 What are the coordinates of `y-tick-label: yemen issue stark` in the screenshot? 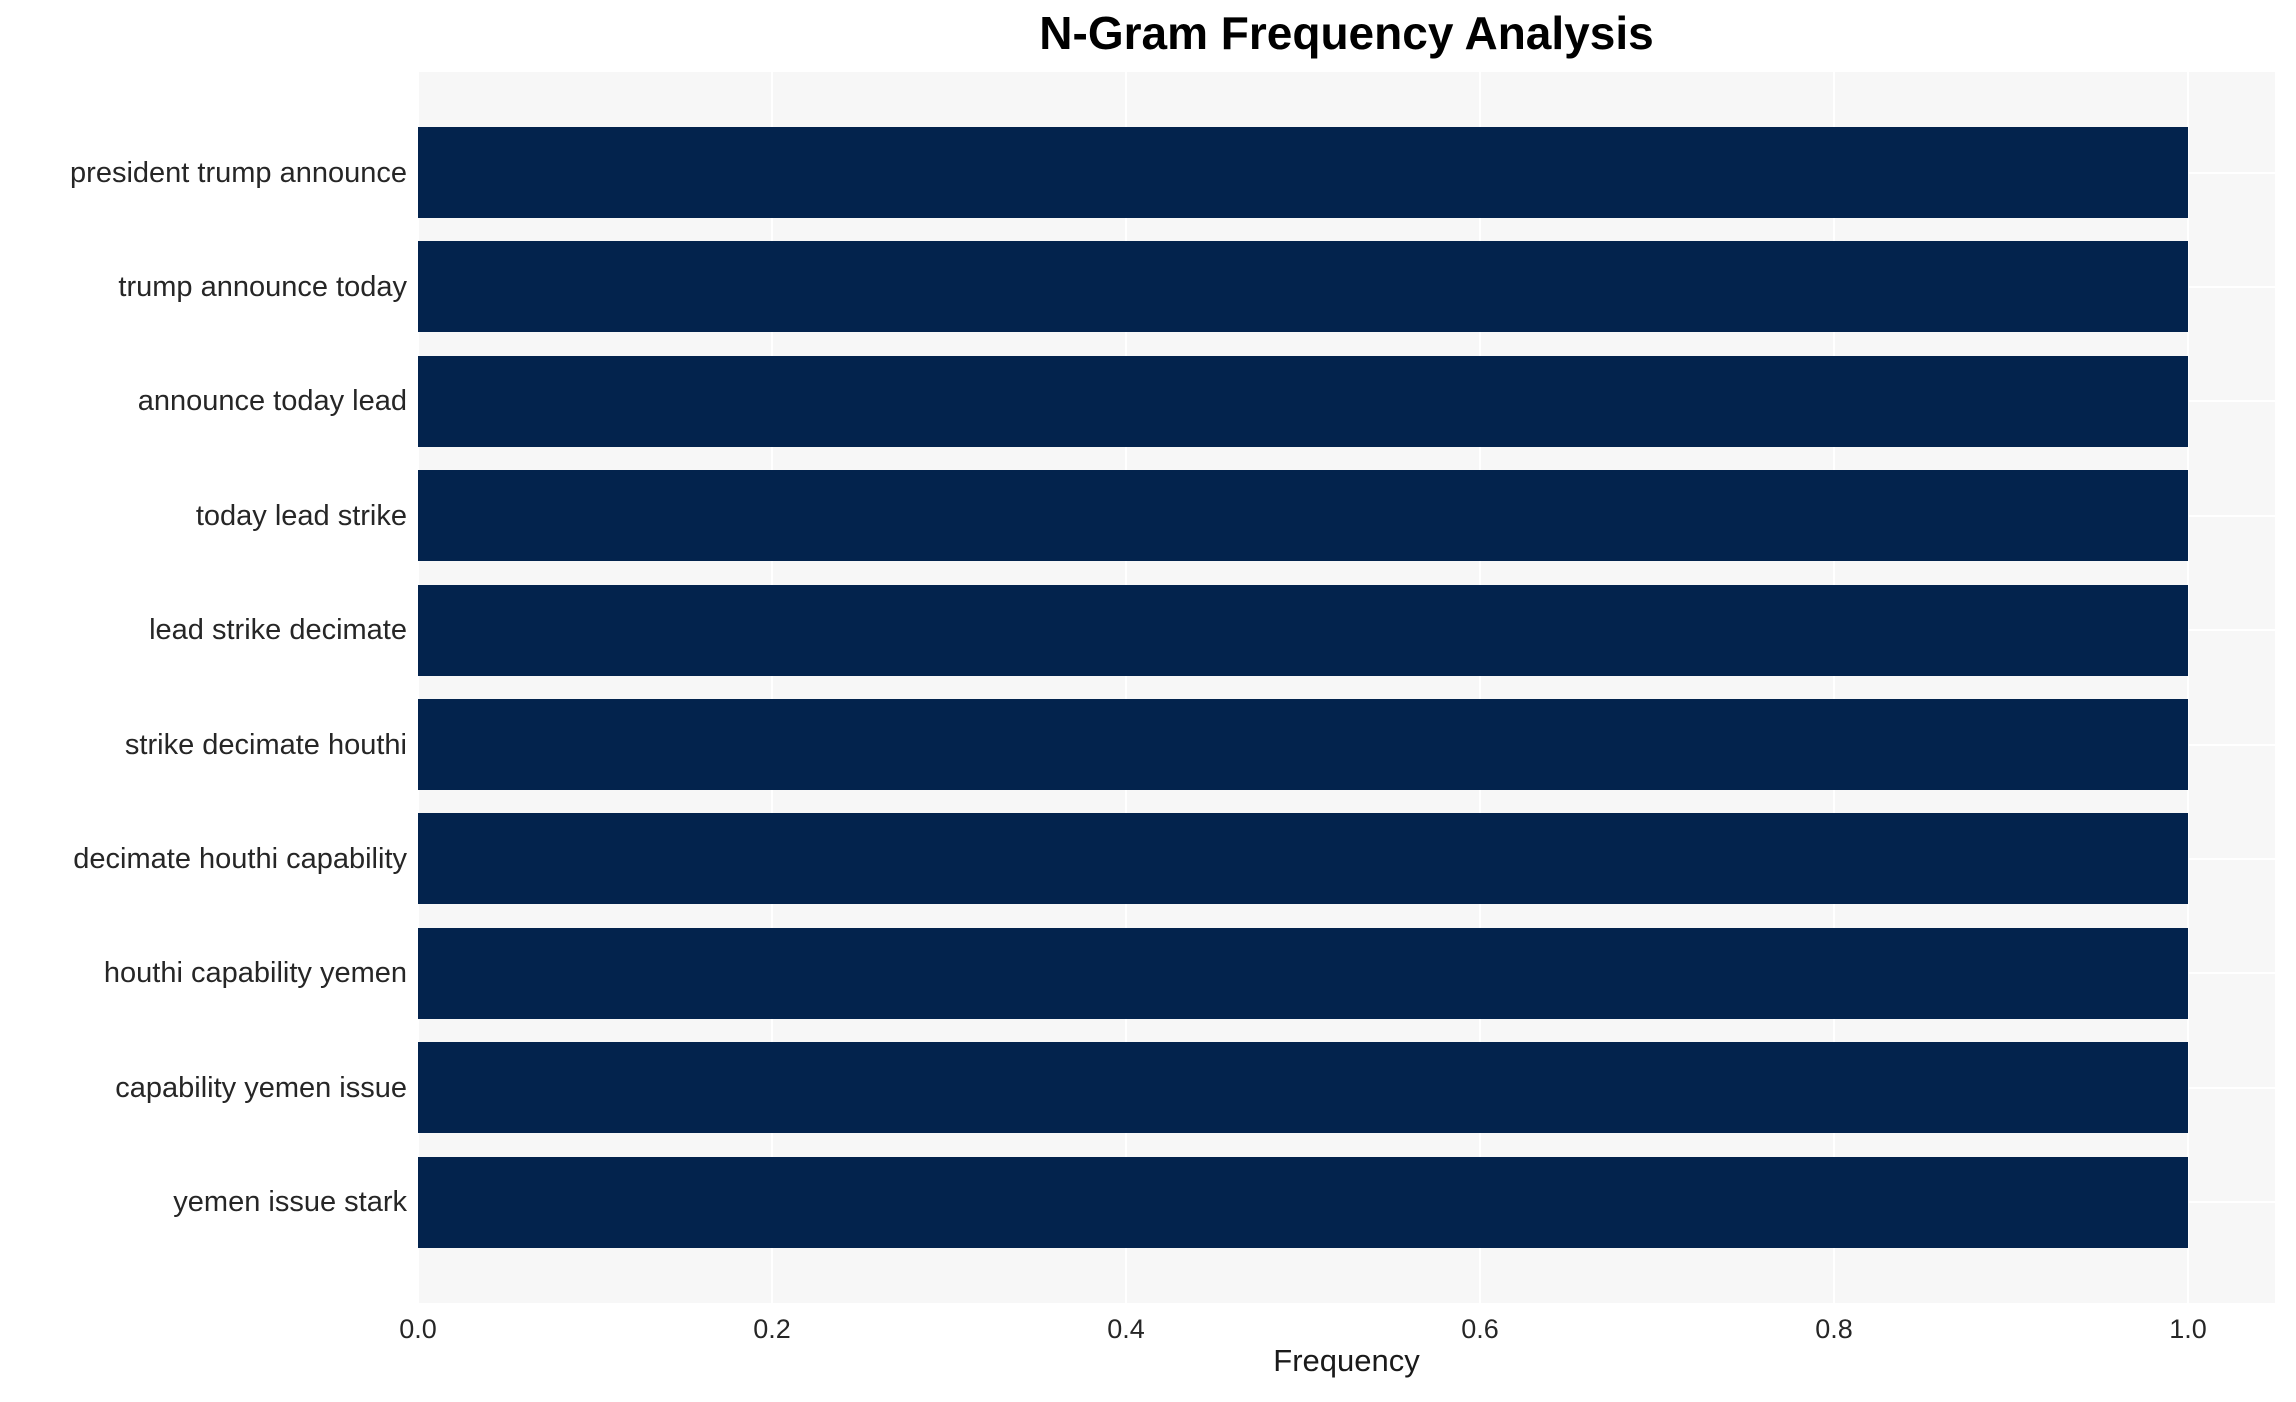 It's located at (290, 1202).